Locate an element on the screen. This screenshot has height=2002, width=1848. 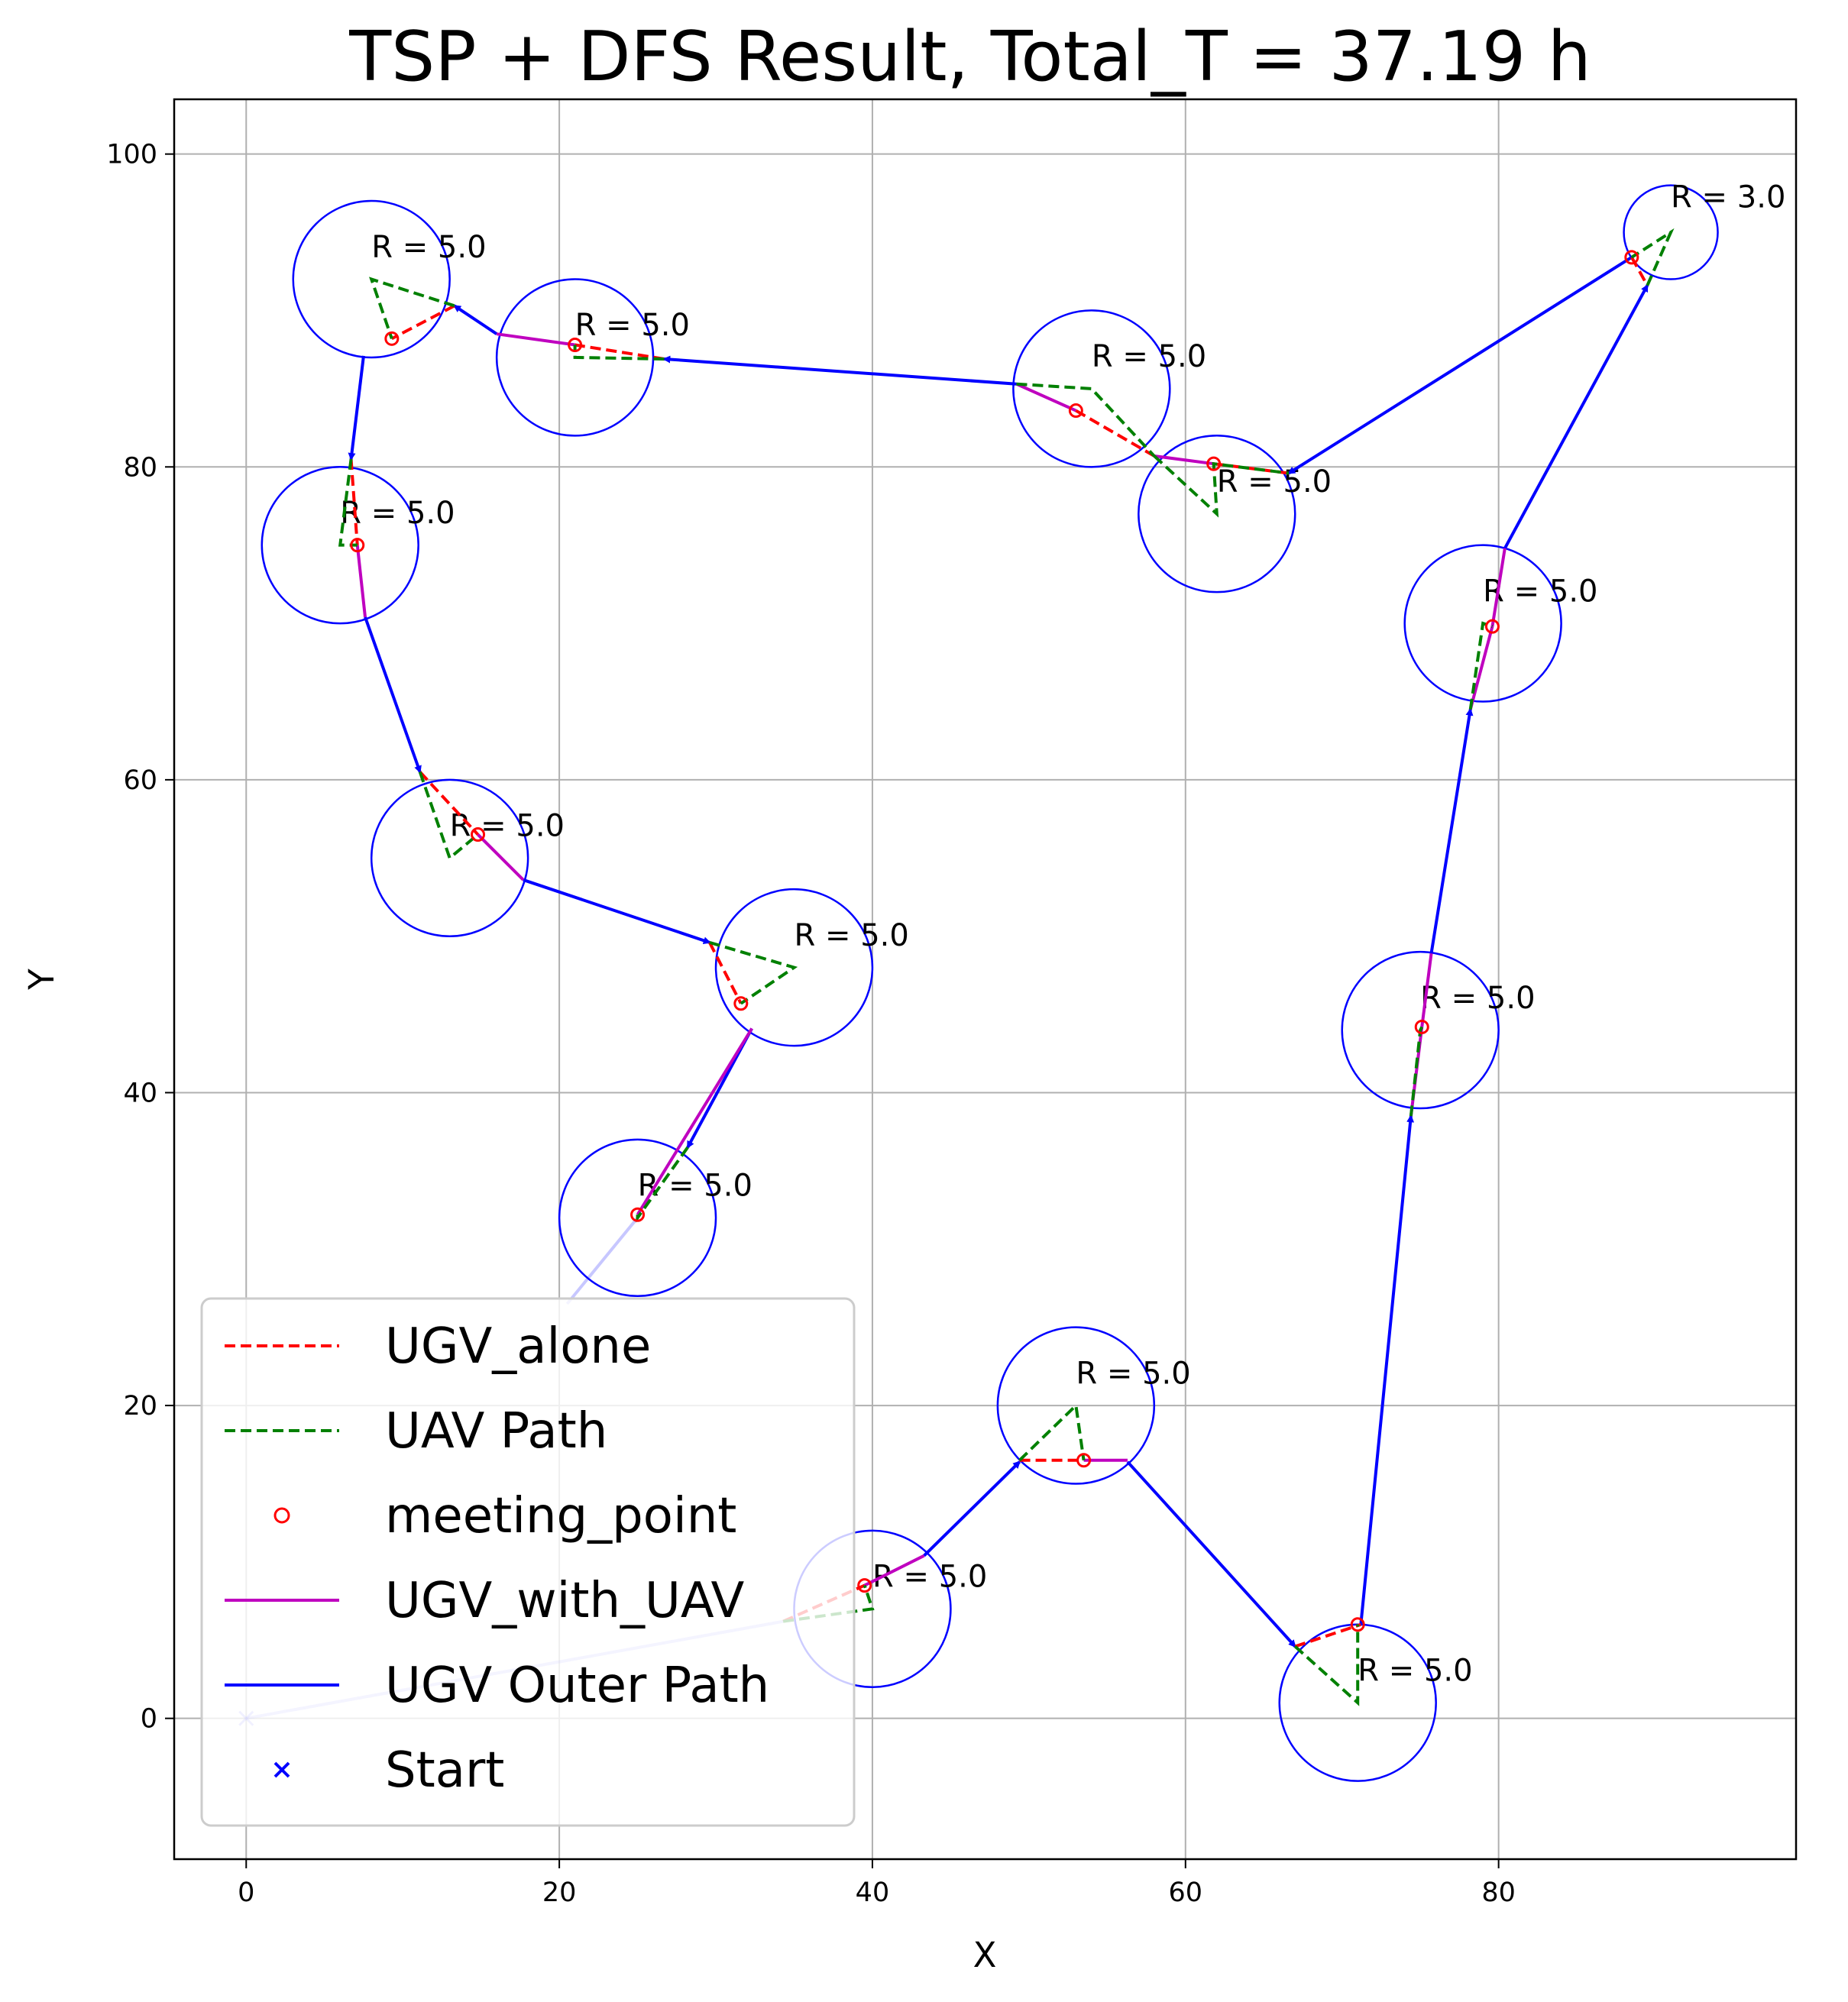
y-tick-label: 60 is located at coordinates (140, 780).